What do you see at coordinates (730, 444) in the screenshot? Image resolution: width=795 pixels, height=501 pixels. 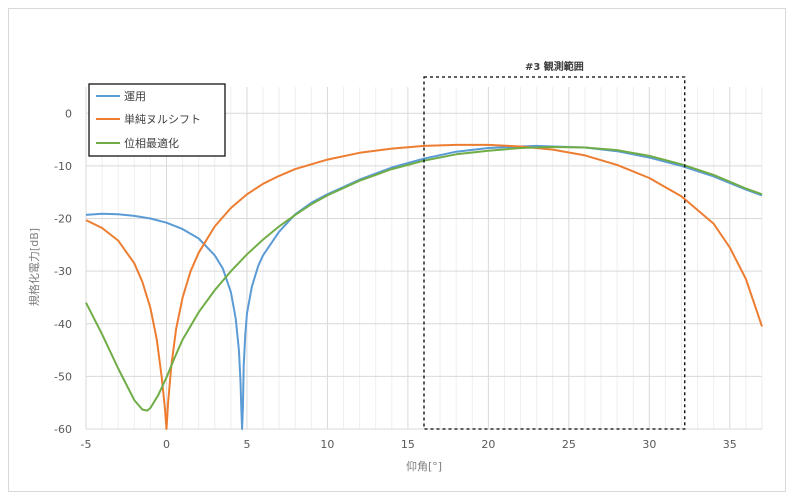 I see `x-tick-label: 35` at bounding box center [730, 444].